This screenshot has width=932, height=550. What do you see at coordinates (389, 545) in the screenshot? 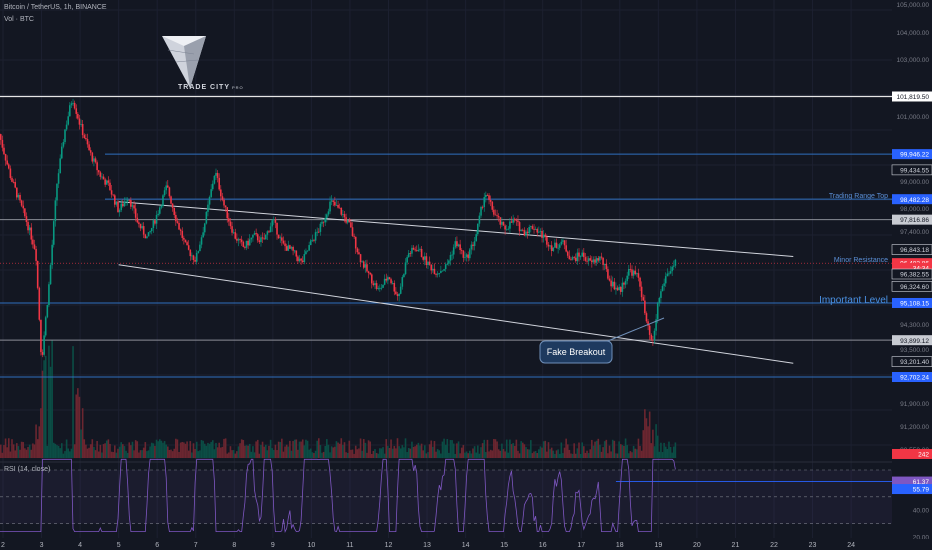
I see `time-tick: 12` at bounding box center [389, 545].